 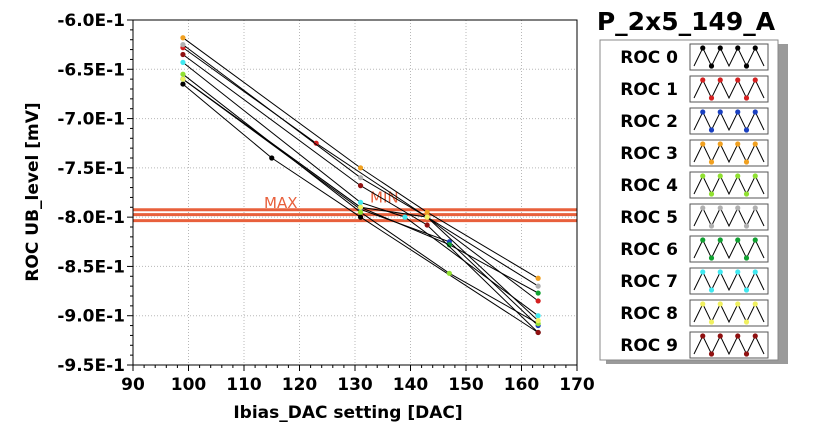 What do you see at coordinates (649, 122) in the screenshot?
I see `legend-label: ROC 2` at bounding box center [649, 122].